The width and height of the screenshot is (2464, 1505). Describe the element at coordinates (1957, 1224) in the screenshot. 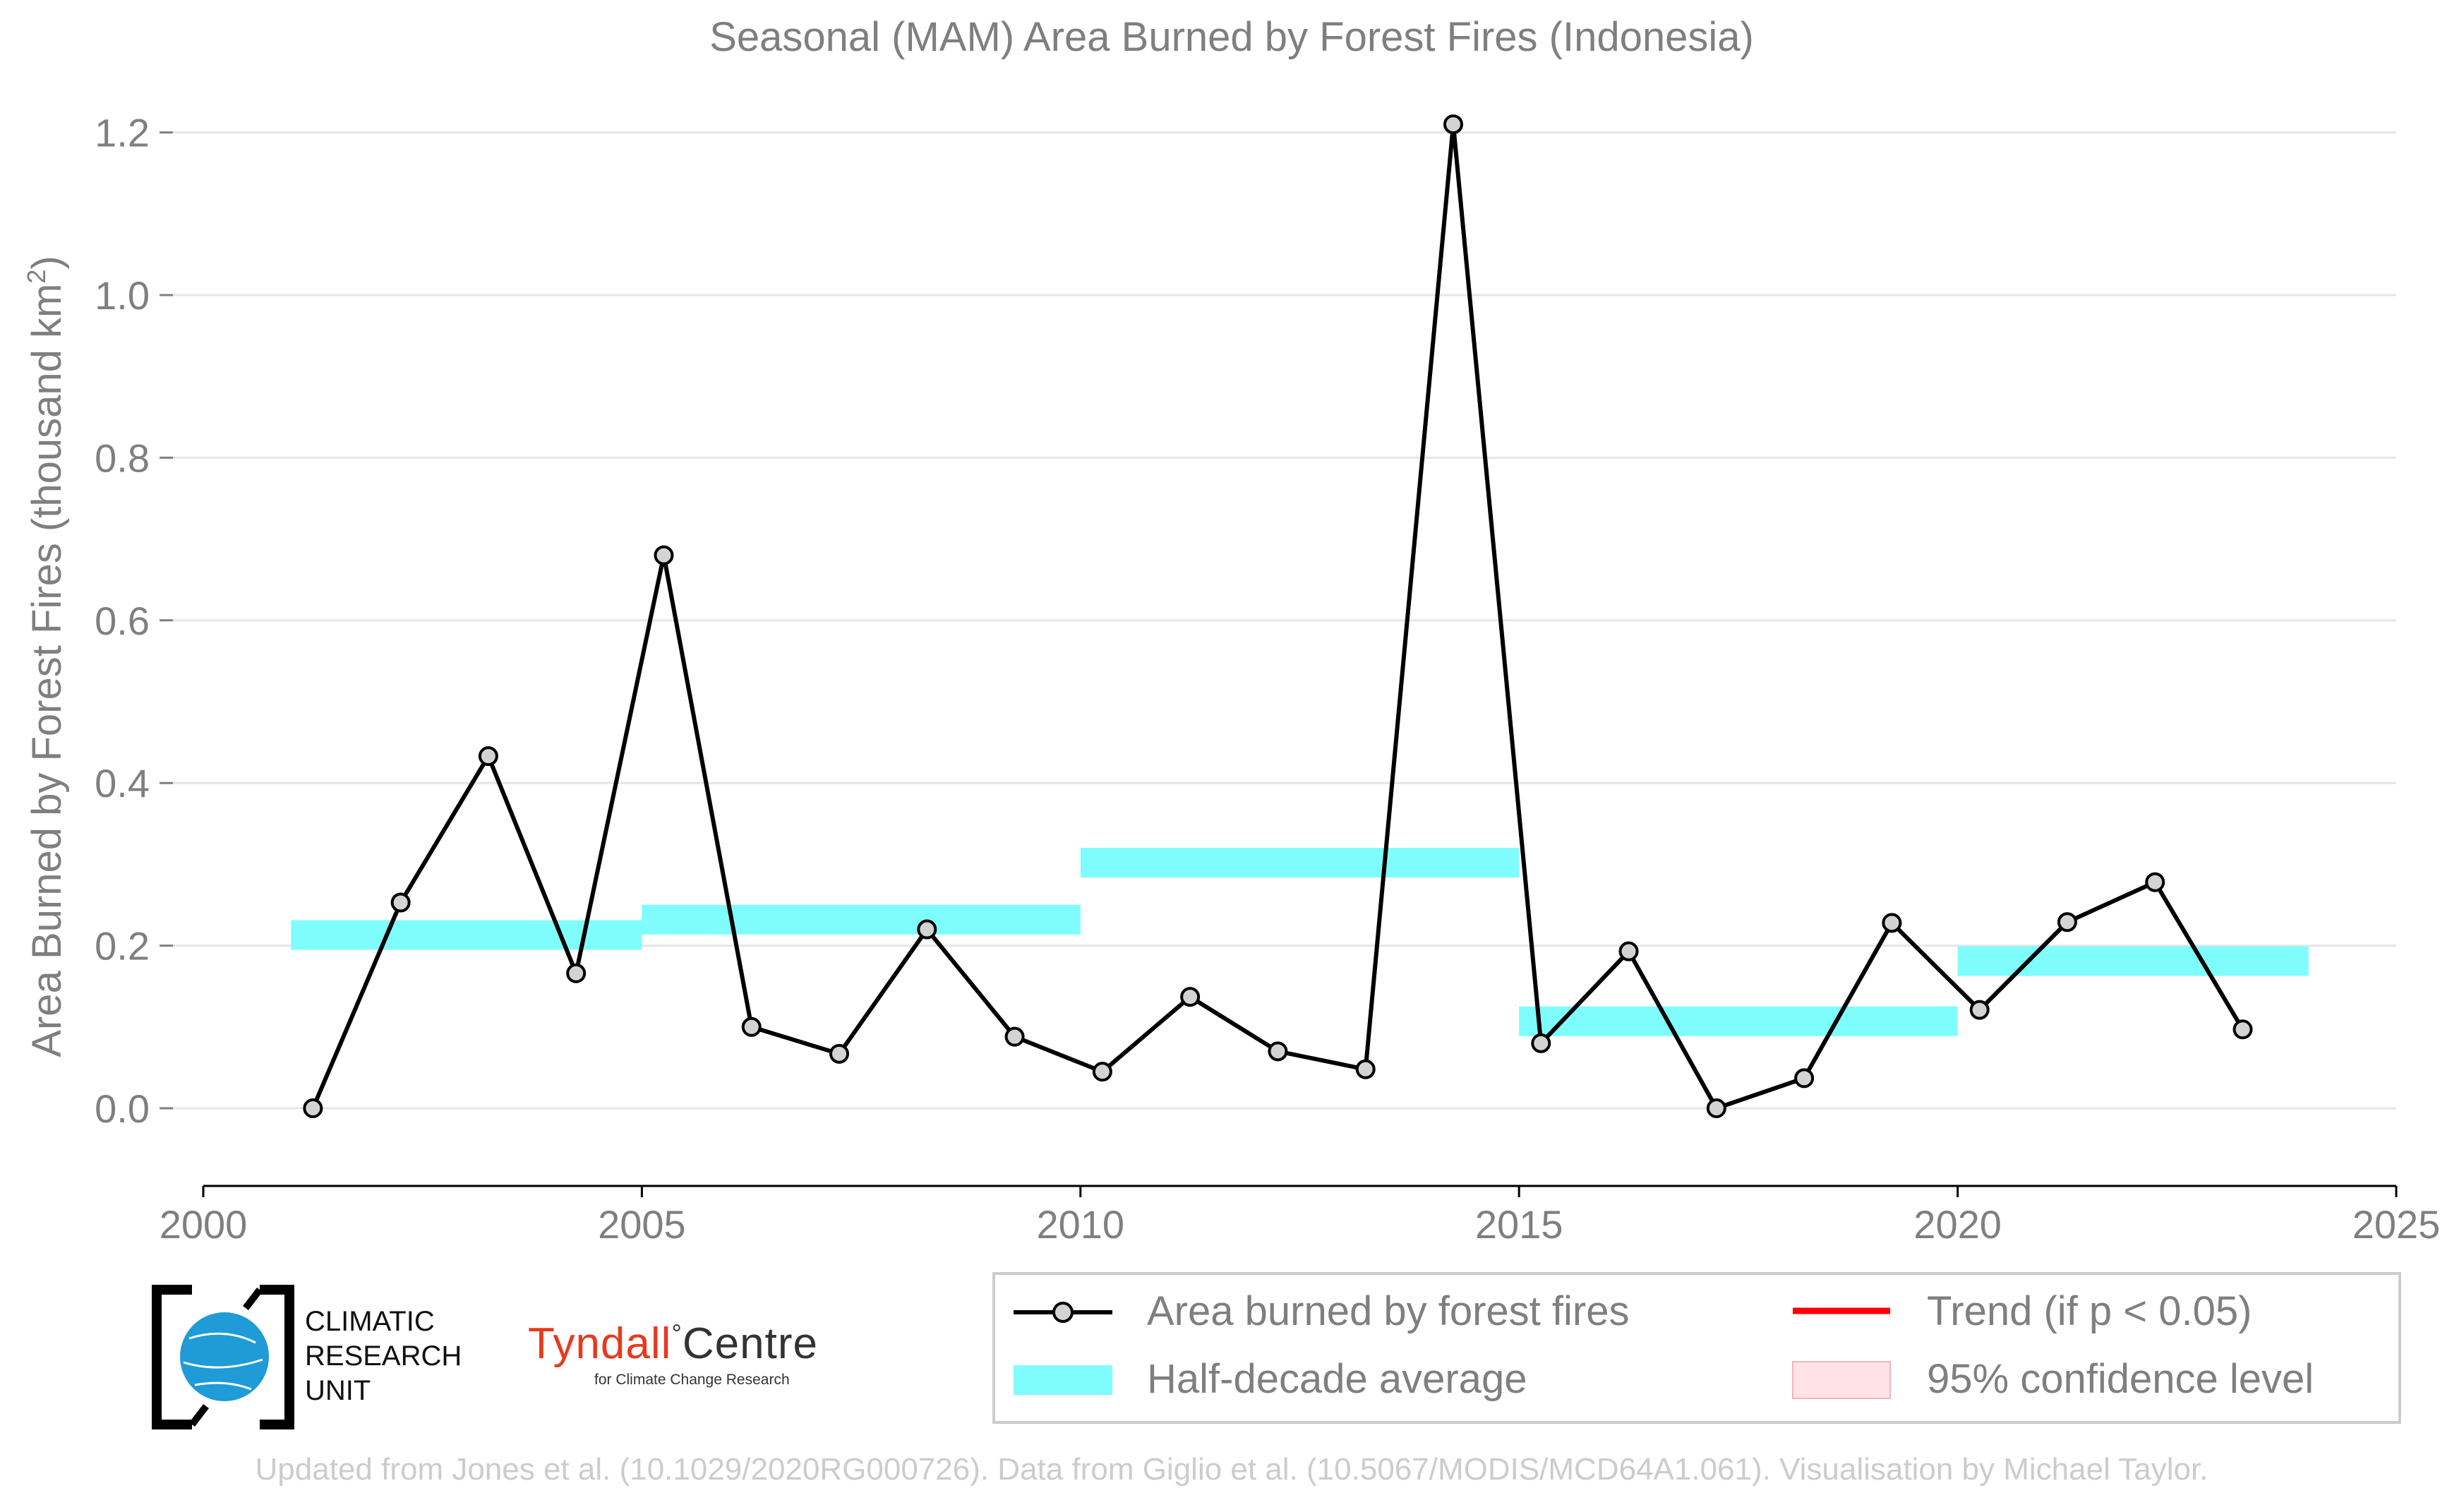

I see `x-tick-label: 2020` at that location.